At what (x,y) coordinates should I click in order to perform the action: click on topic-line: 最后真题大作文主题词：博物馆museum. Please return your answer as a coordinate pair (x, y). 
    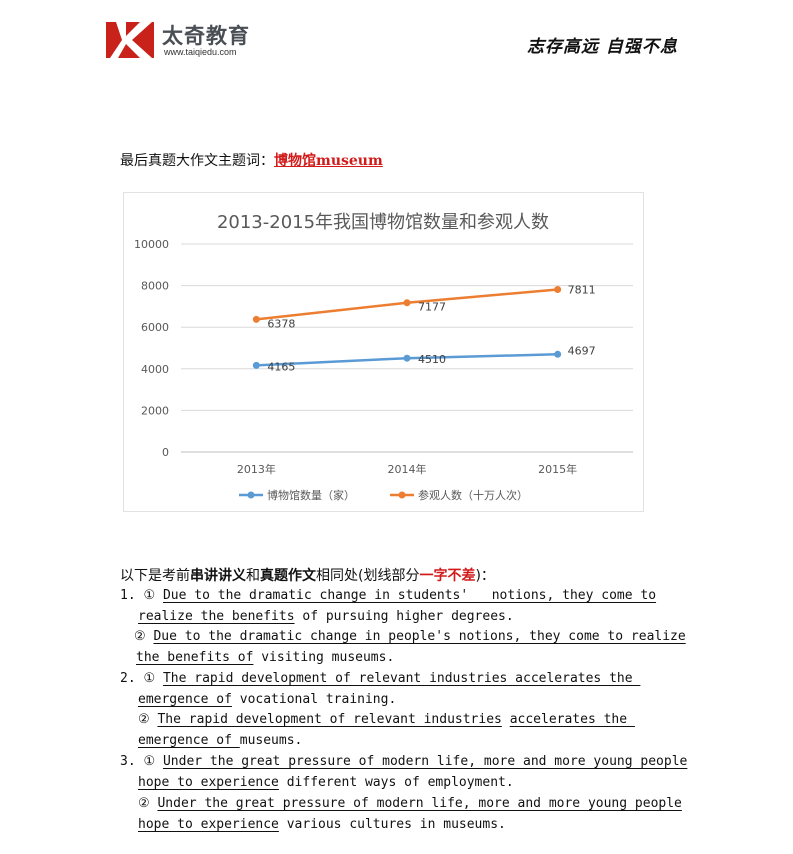
    Looking at the image, I should click on (251, 160).